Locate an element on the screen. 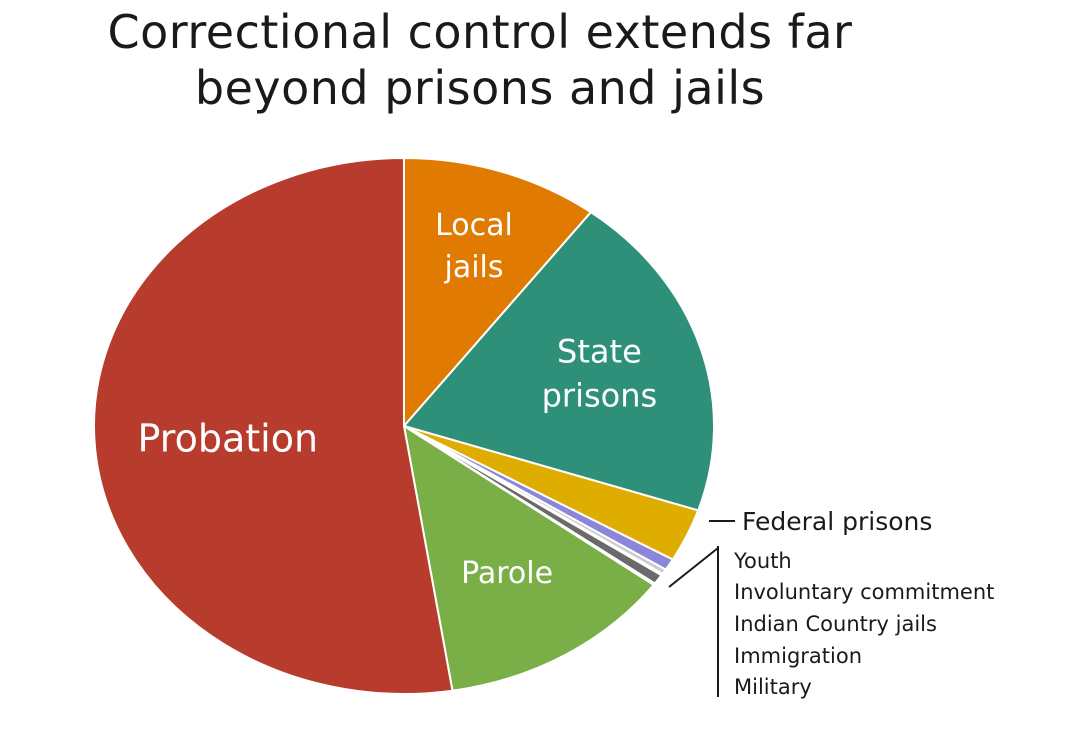 The height and width of the screenshot is (749, 1080). youth-label: Youth is located at coordinates (762, 561).